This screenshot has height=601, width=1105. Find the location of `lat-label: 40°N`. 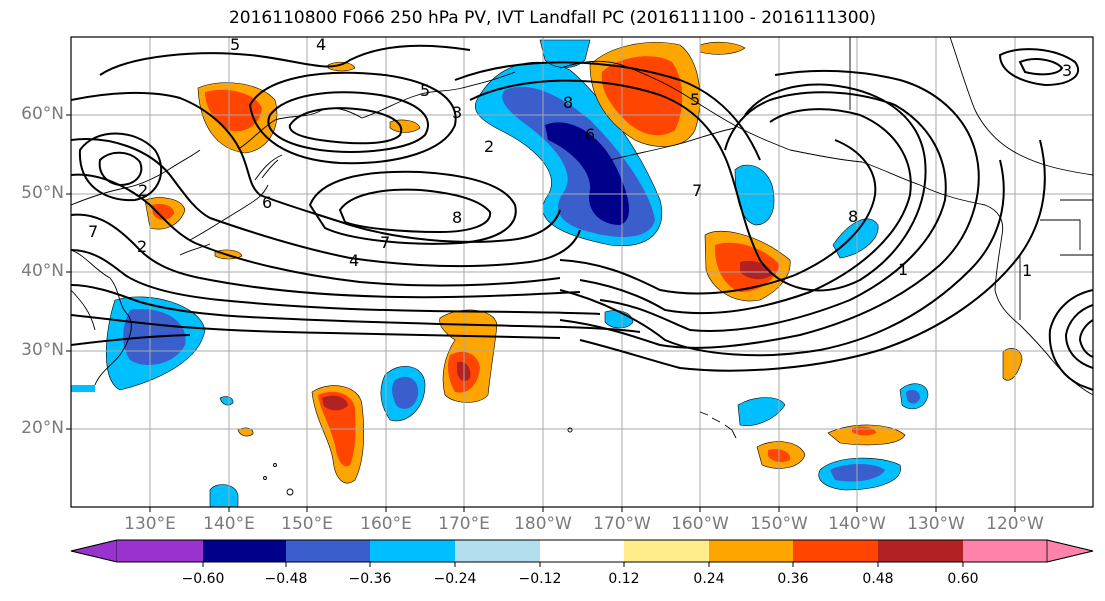

lat-label: 40°N is located at coordinates (42, 271).